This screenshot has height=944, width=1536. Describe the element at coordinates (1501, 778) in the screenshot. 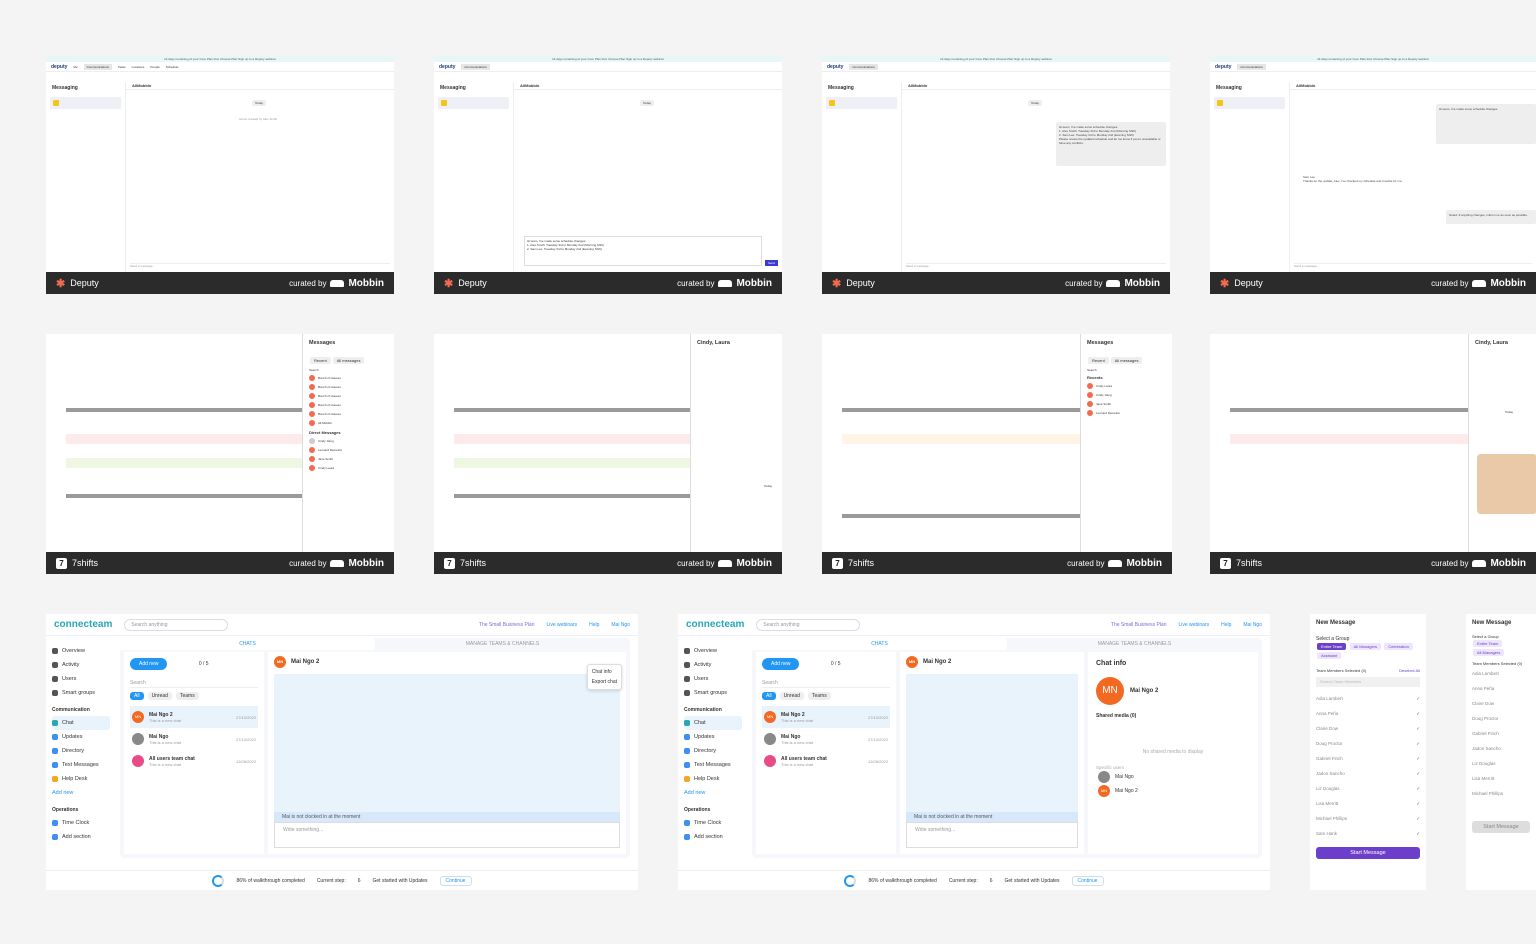

I see `member-row: Lisa Merritt` at that location.